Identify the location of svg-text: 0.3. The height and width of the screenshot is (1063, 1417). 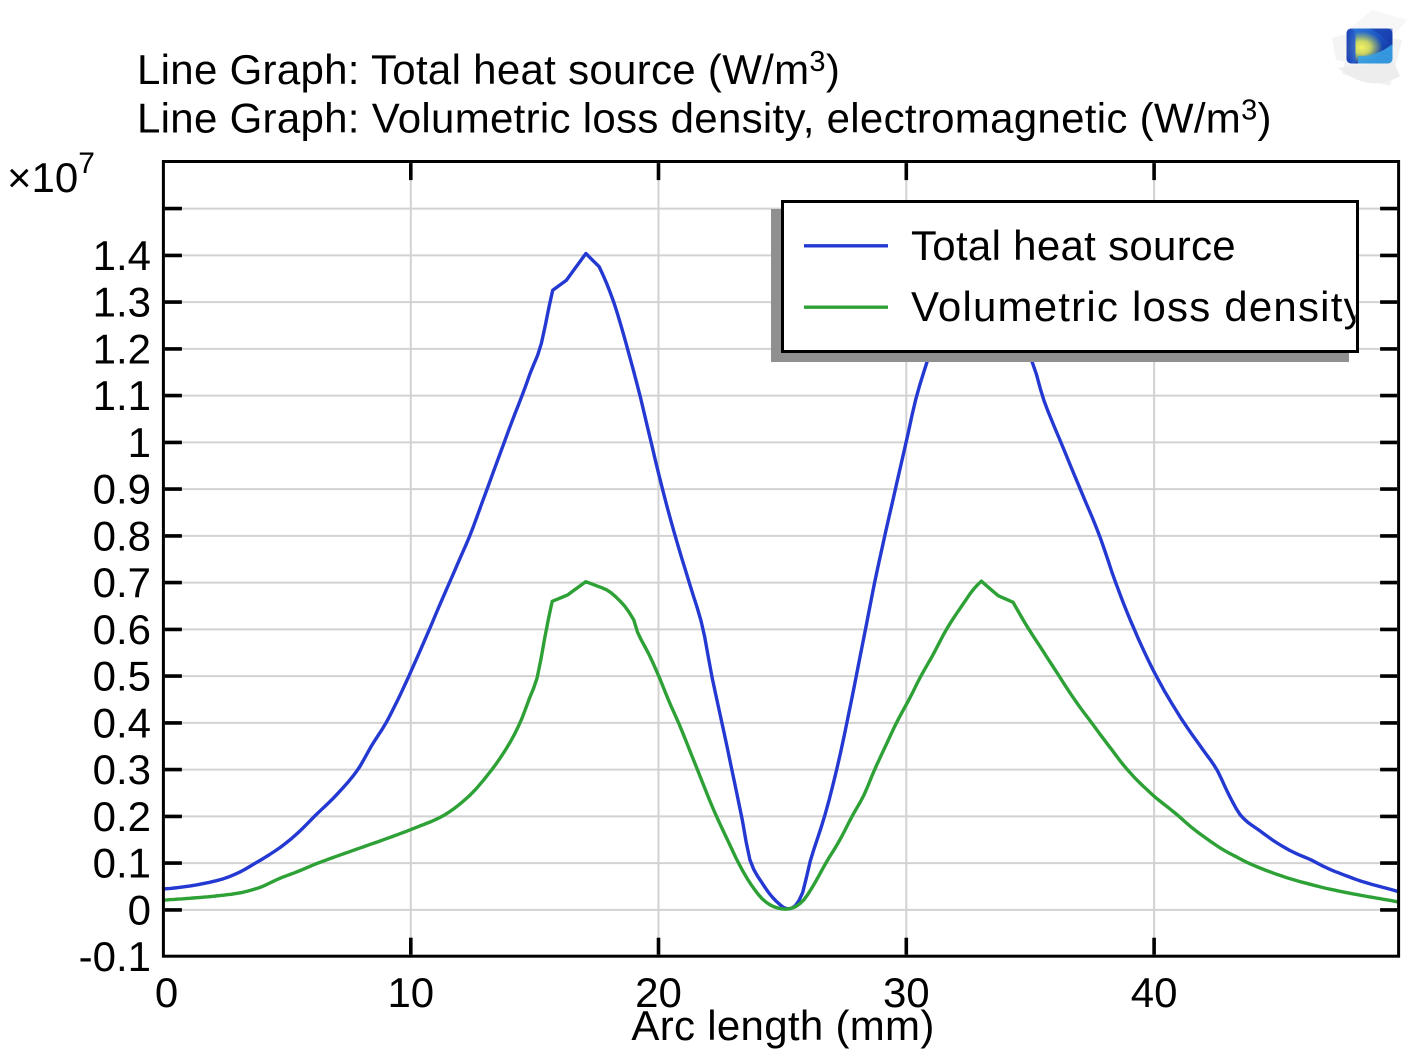
(122, 769).